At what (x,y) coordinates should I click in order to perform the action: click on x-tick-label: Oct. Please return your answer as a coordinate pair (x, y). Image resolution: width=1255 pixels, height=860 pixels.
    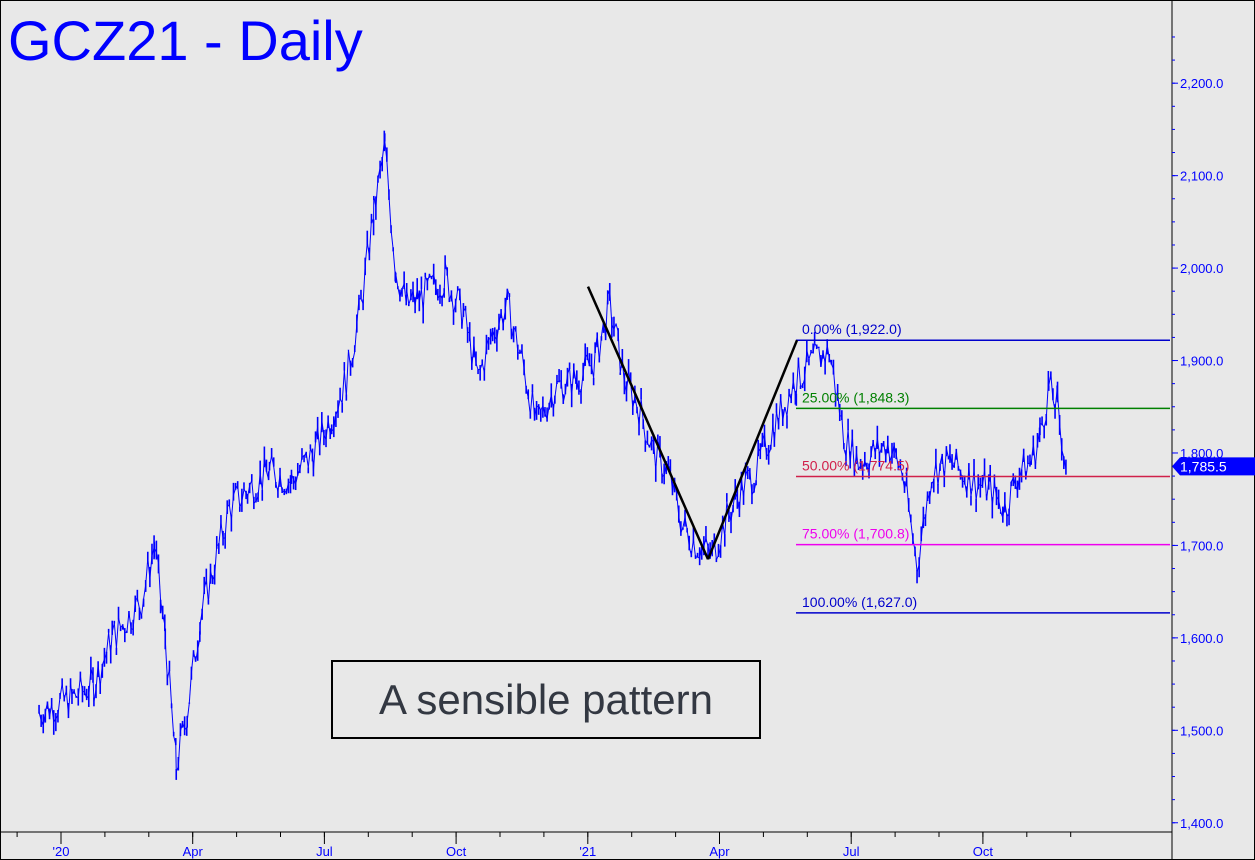
    Looking at the image, I should click on (456, 851).